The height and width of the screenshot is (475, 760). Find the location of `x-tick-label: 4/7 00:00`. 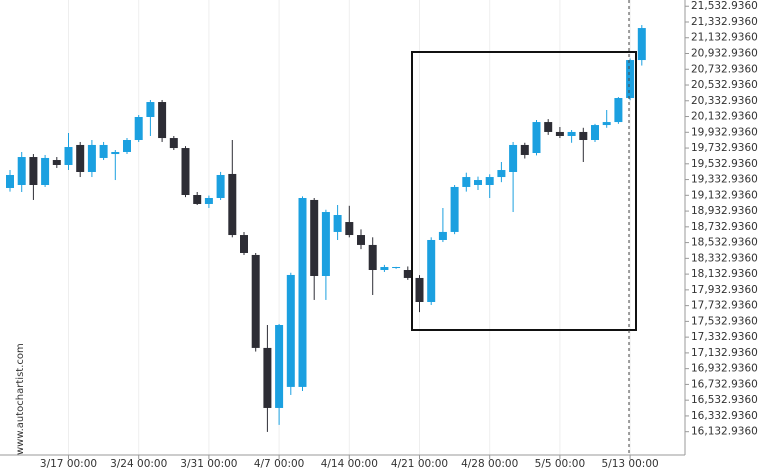

x-tick-label: 4/7 00:00 is located at coordinates (279, 464).